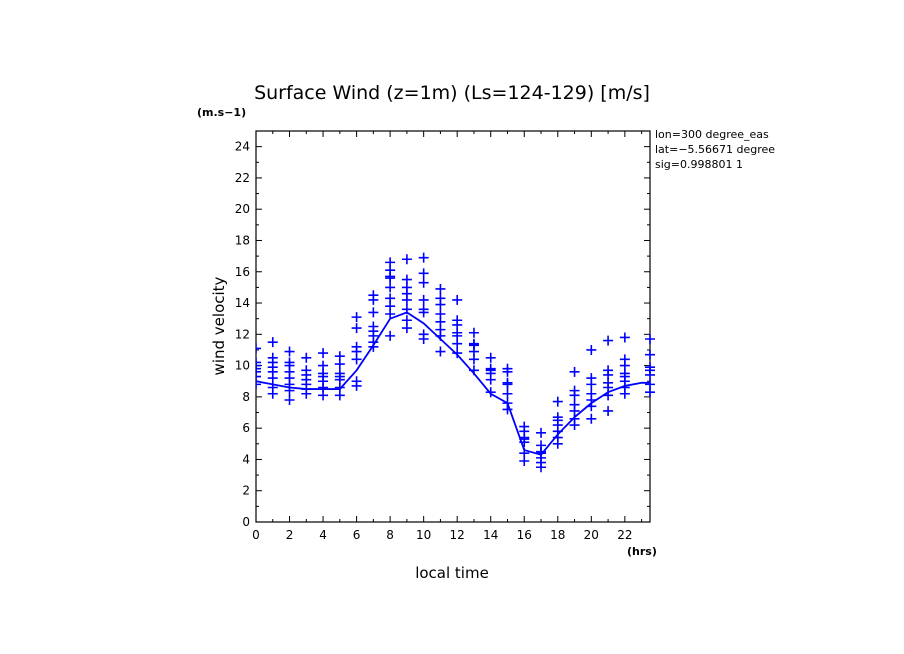 This screenshot has width=904, height=654. What do you see at coordinates (390, 535) in the screenshot?
I see `x-tick-label: 8` at bounding box center [390, 535].